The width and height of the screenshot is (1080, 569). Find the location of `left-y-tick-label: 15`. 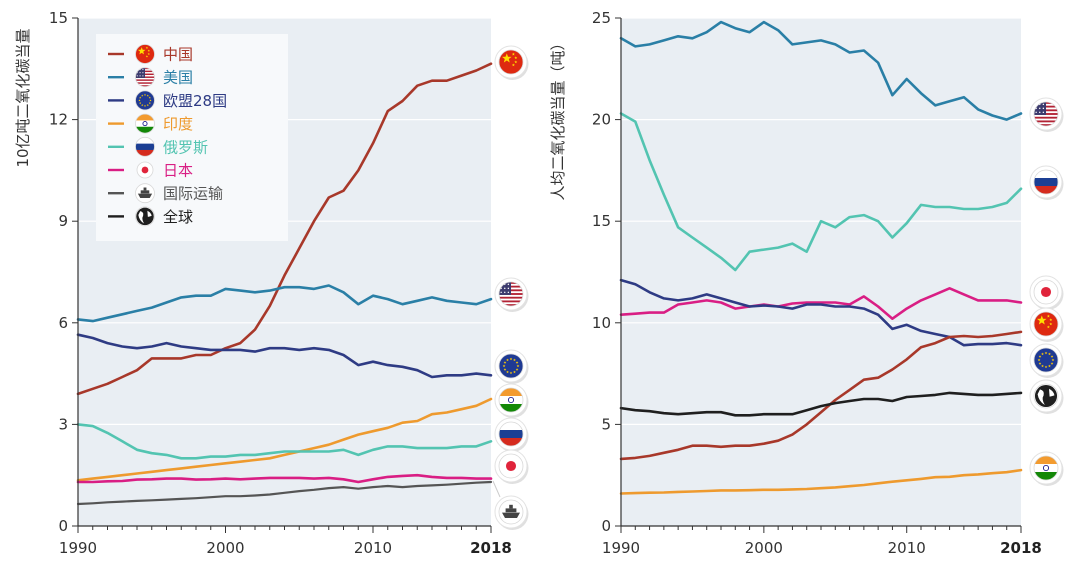

left-y-tick-label: 15 is located at coordinates (58, 18).